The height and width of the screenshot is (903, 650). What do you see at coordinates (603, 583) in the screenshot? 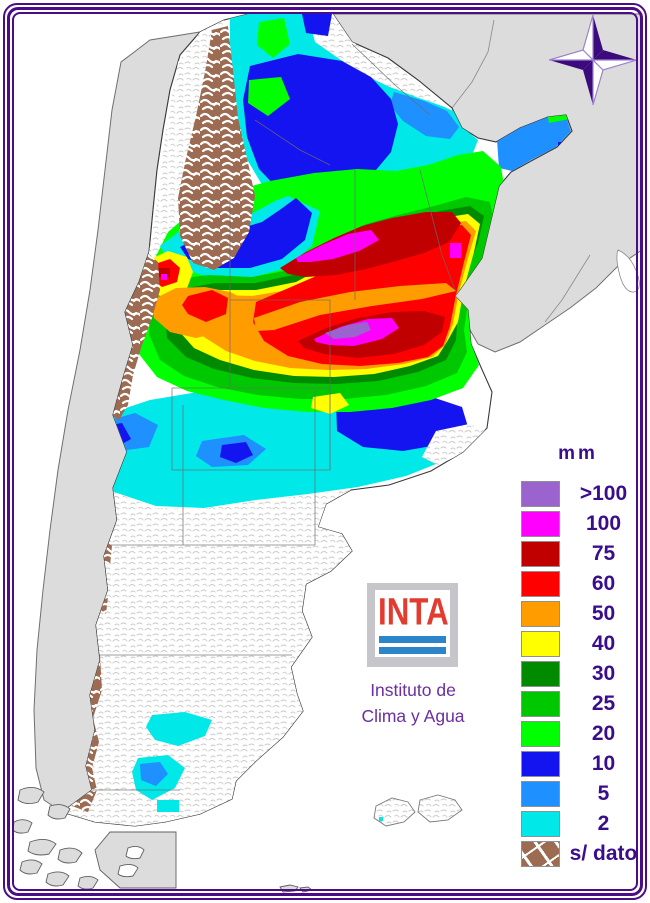
I see `legend-label: 60` at bounding box center [603, 583].